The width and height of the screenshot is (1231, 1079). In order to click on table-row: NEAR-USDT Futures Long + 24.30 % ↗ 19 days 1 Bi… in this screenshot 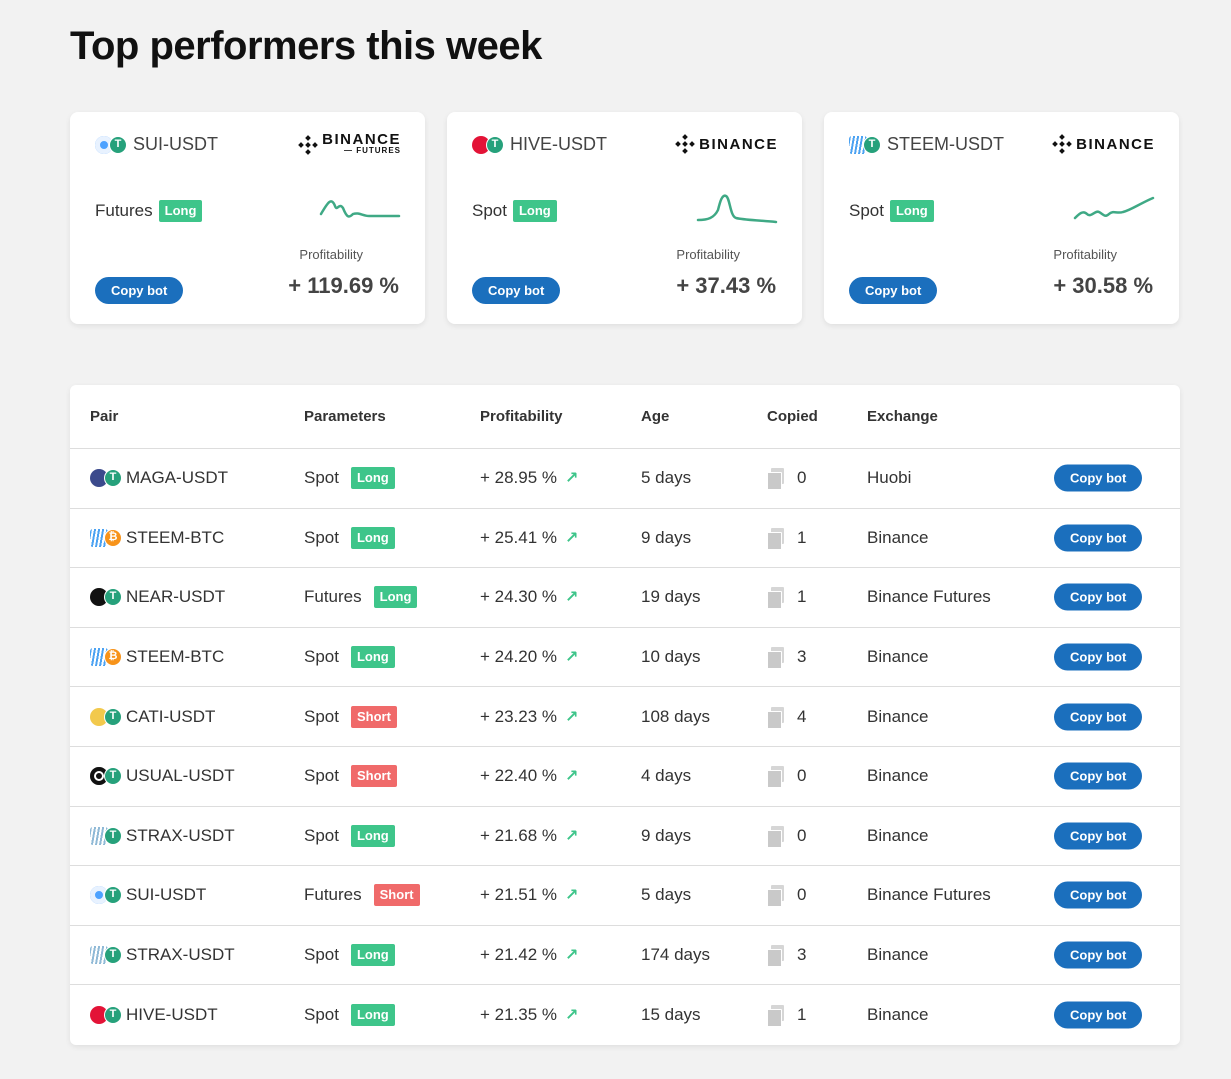, I will do `click(625, 598)`.